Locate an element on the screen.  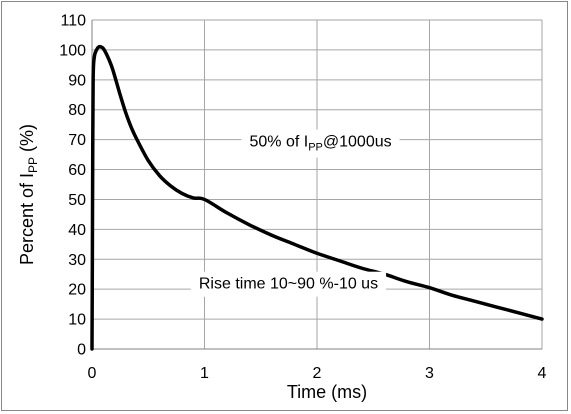
y-tick-label: 50 is located at coordinates (77, 200).